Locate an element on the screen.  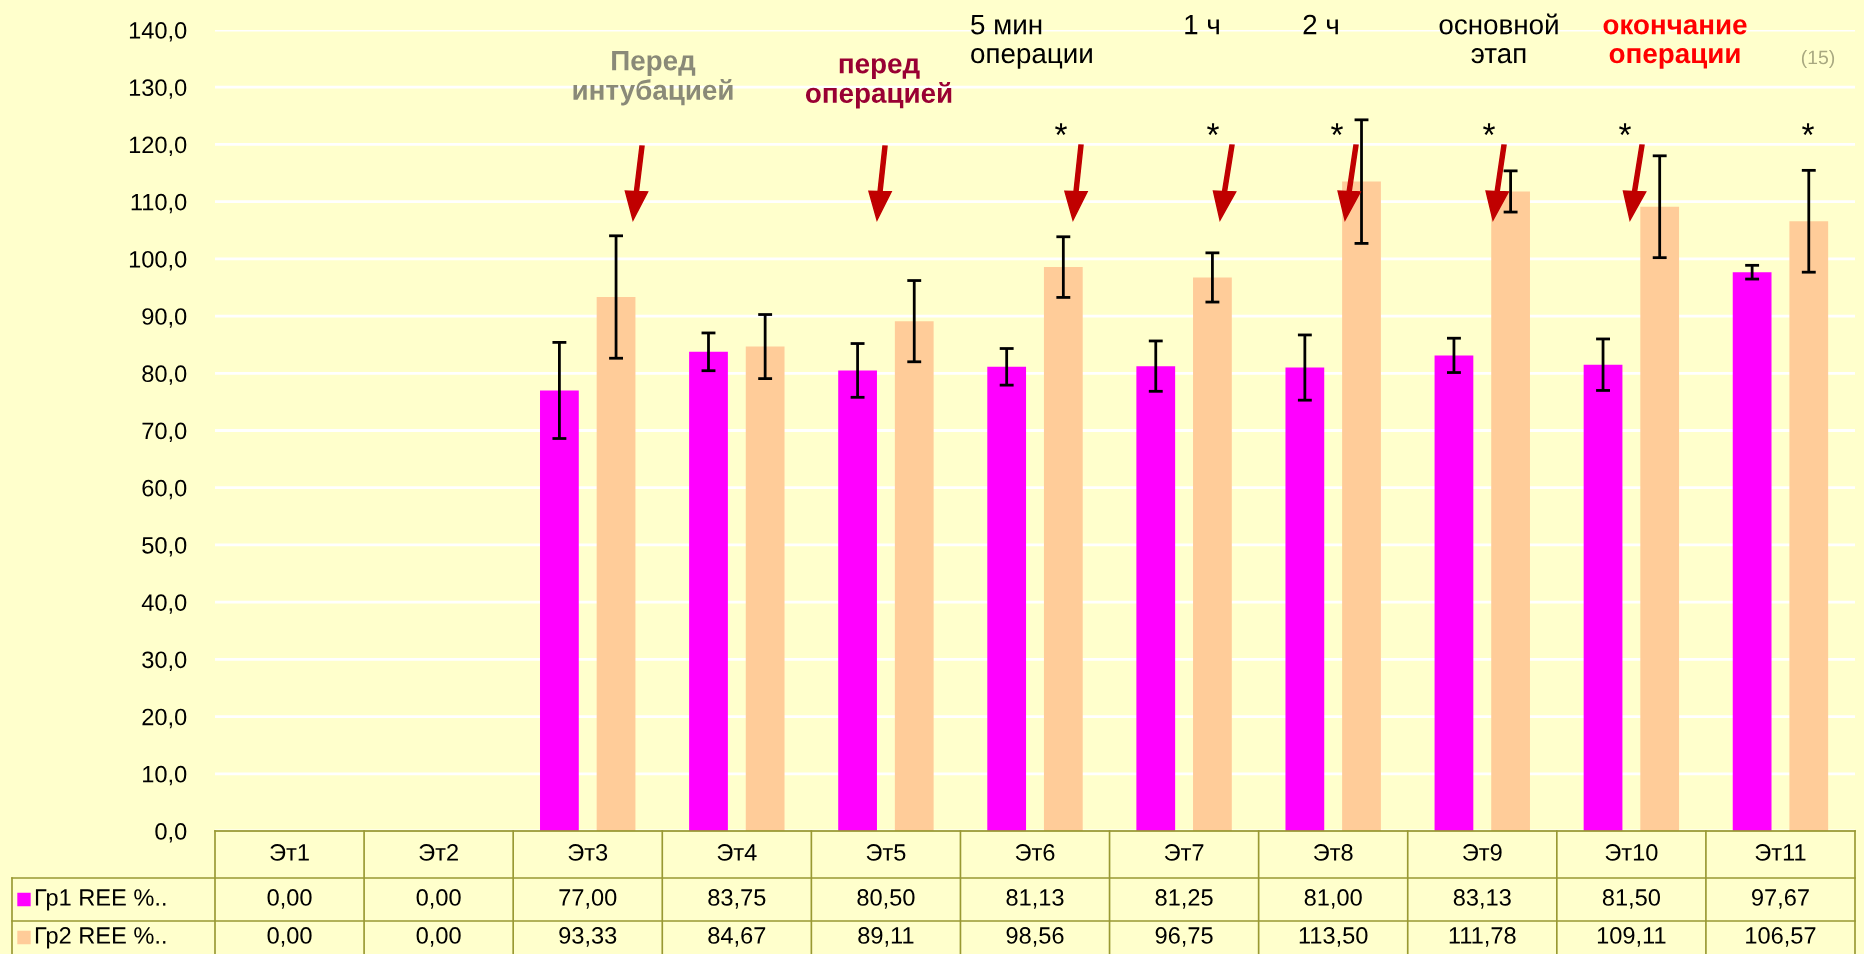
y-tick-label: 100,0 is located at coordinates (158, 260).